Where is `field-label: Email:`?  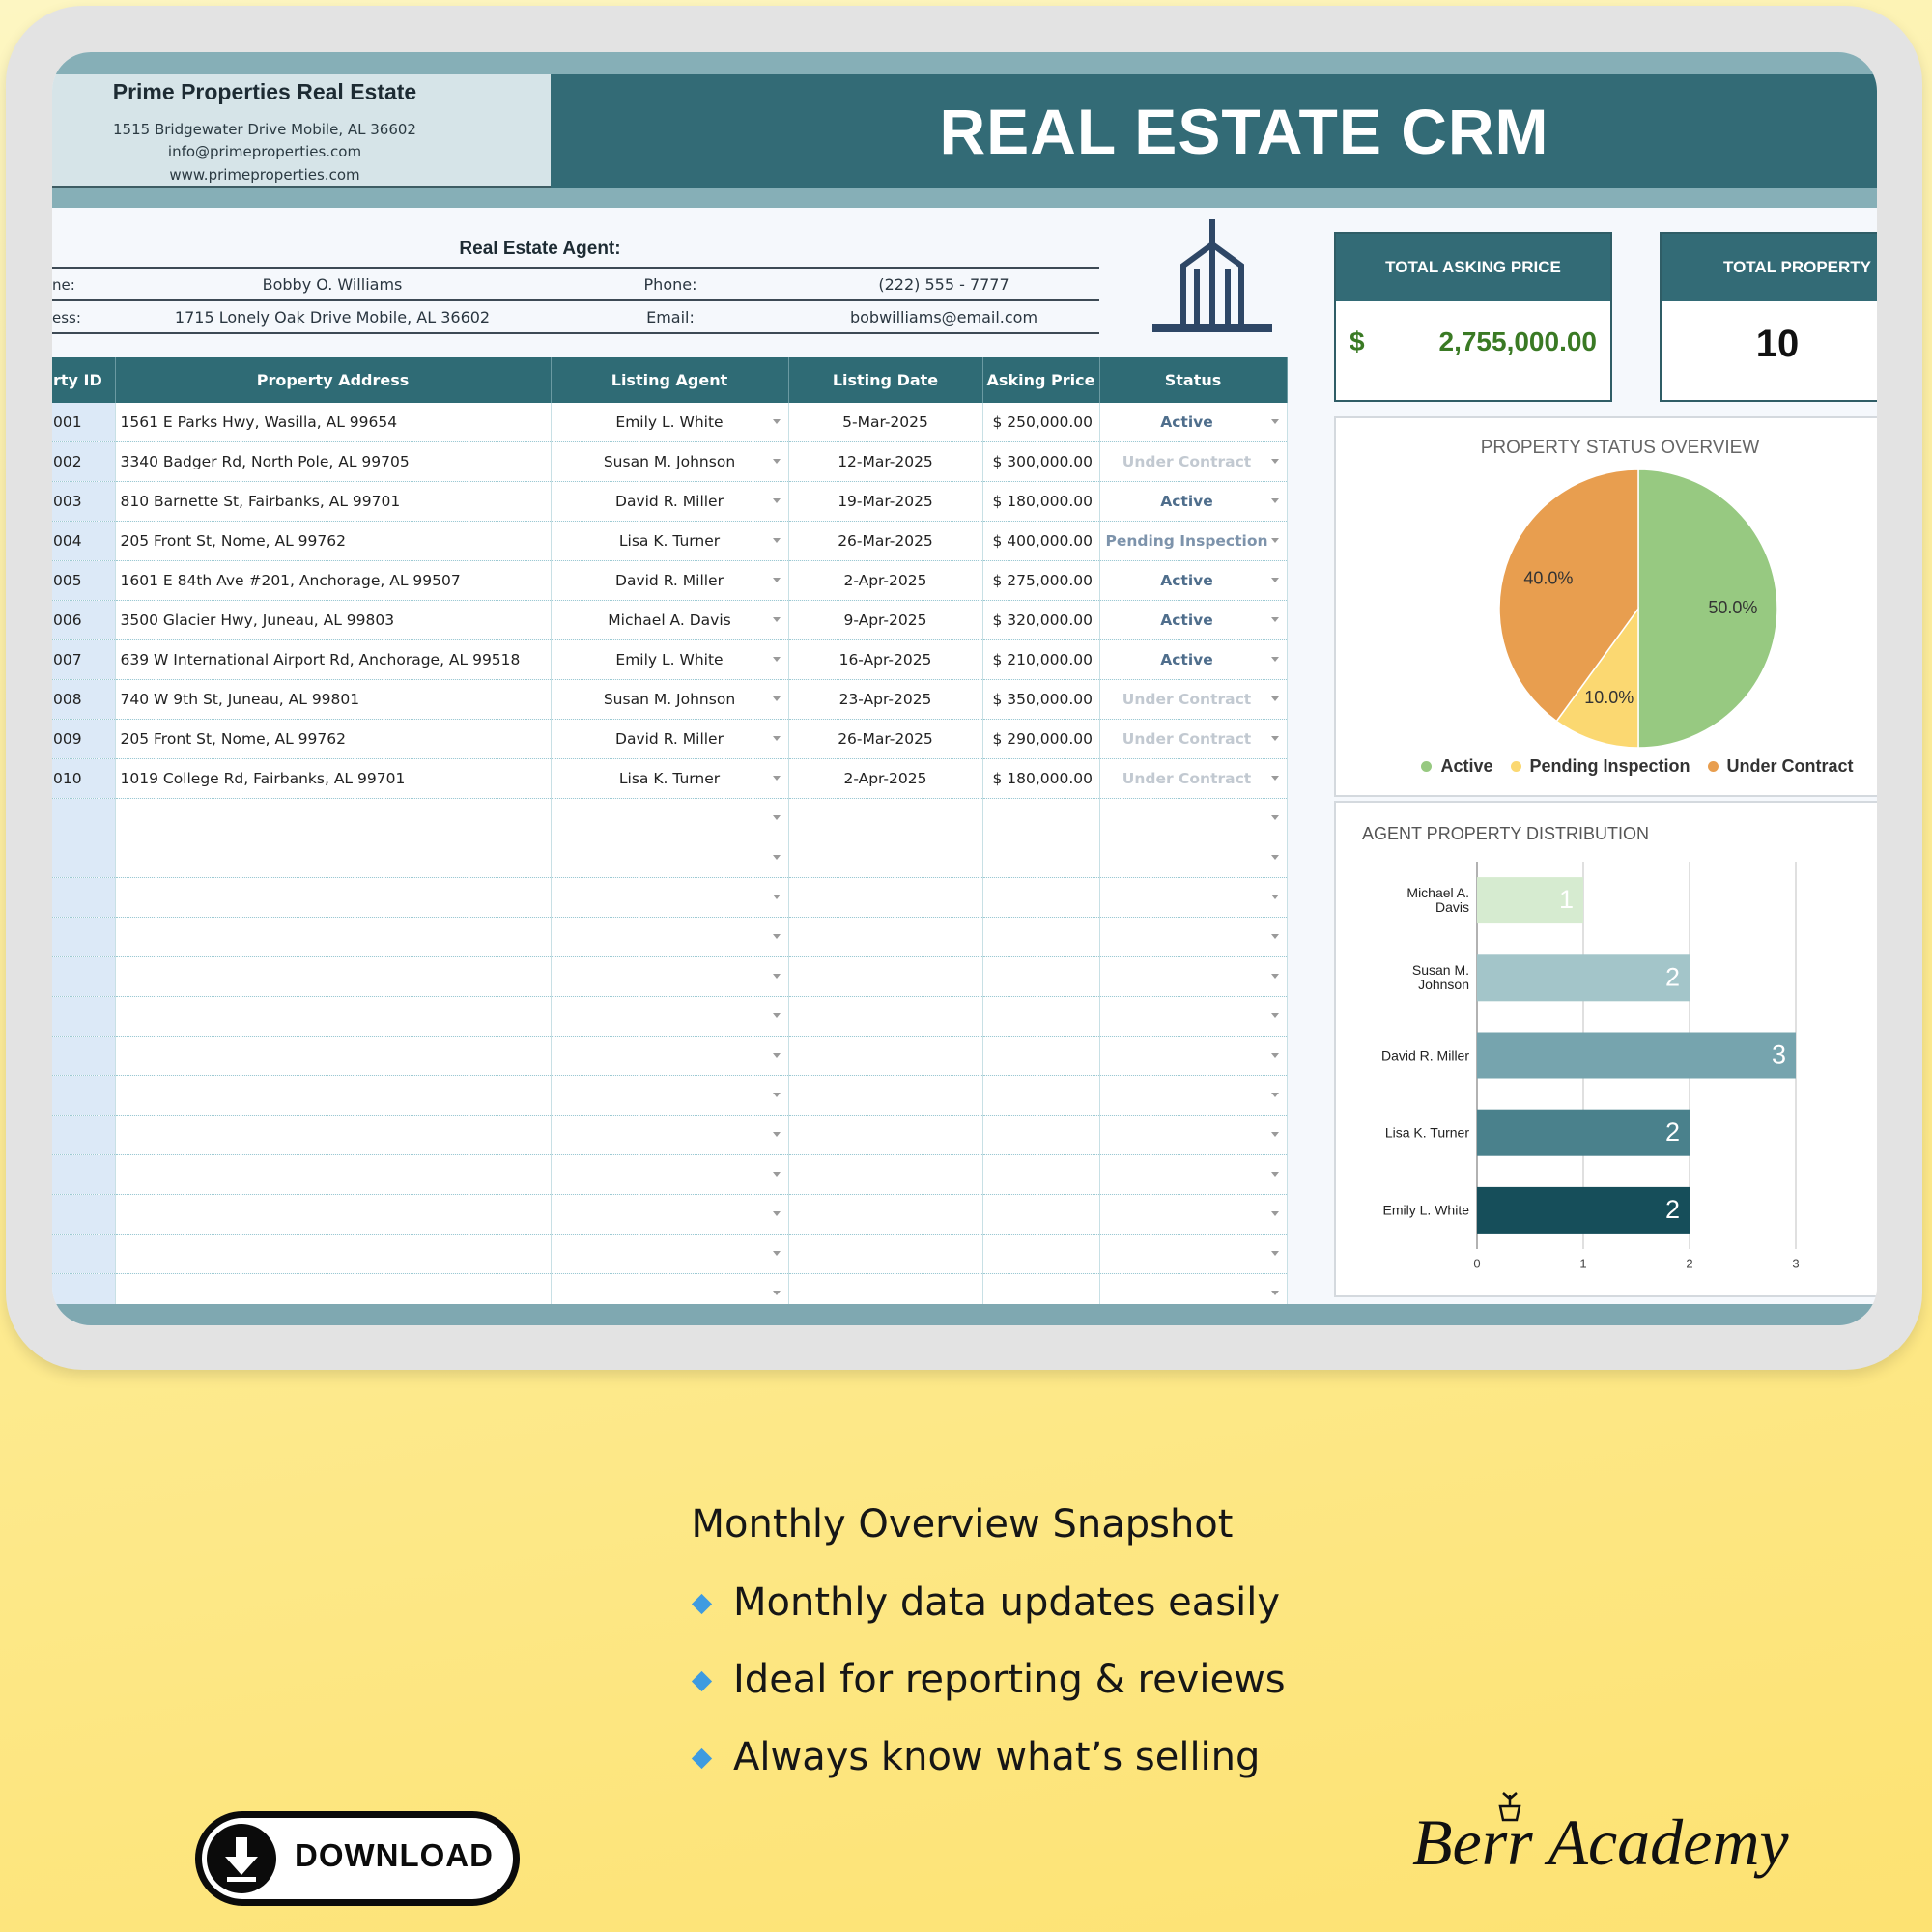
field-label: Email: is located at coordinates (670, 317).